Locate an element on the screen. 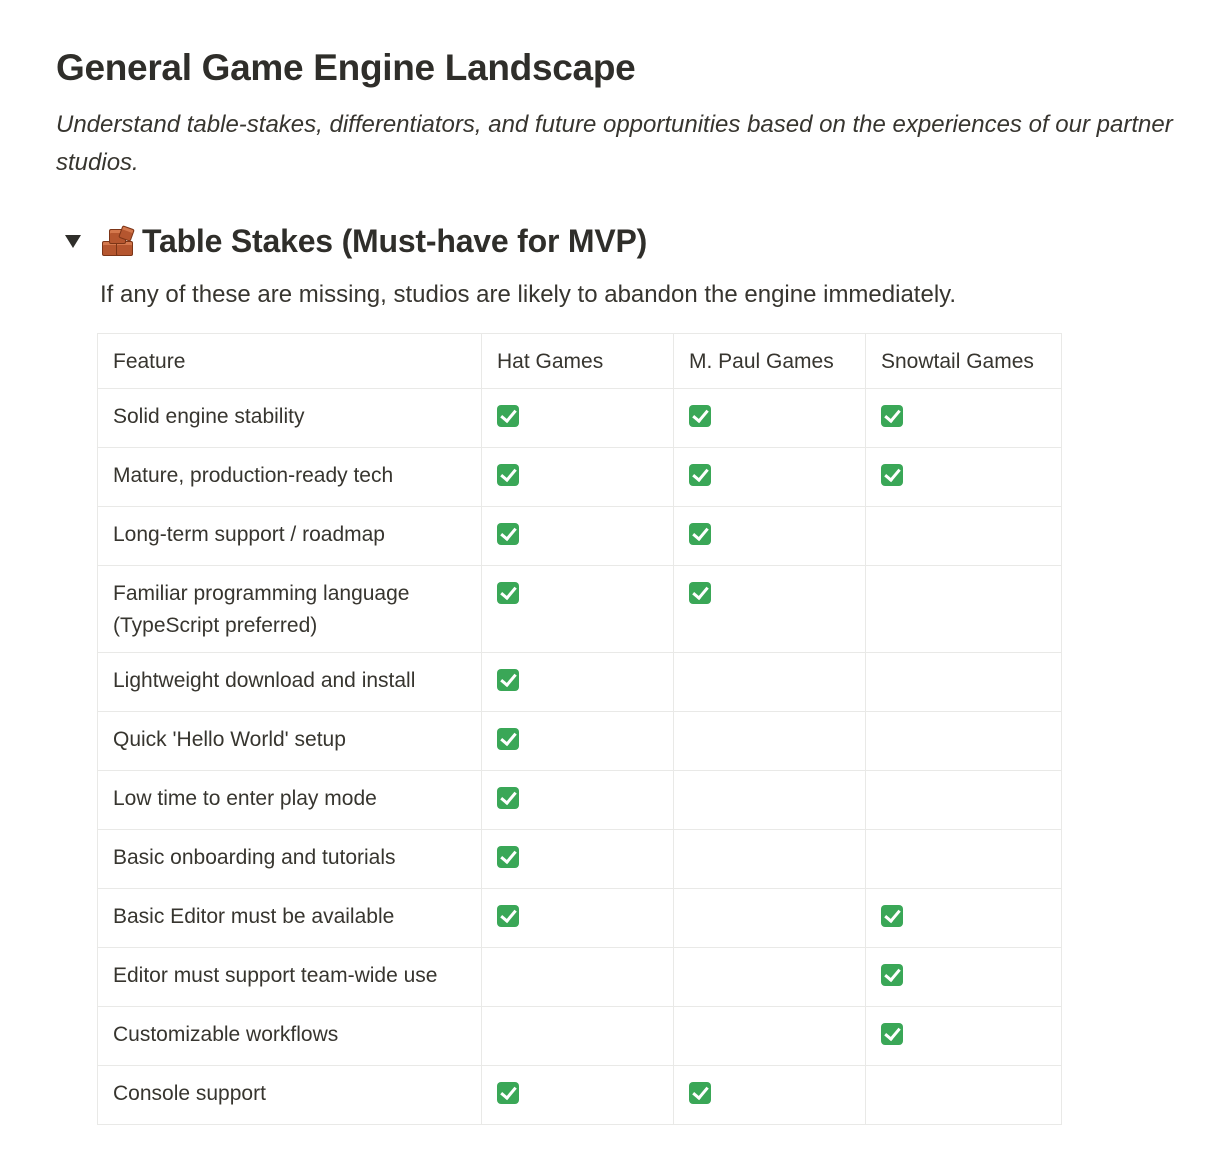 The image size is (1230, 1166). table-row: Quick 'Hello World' setup is located at coordinates (579, 741).